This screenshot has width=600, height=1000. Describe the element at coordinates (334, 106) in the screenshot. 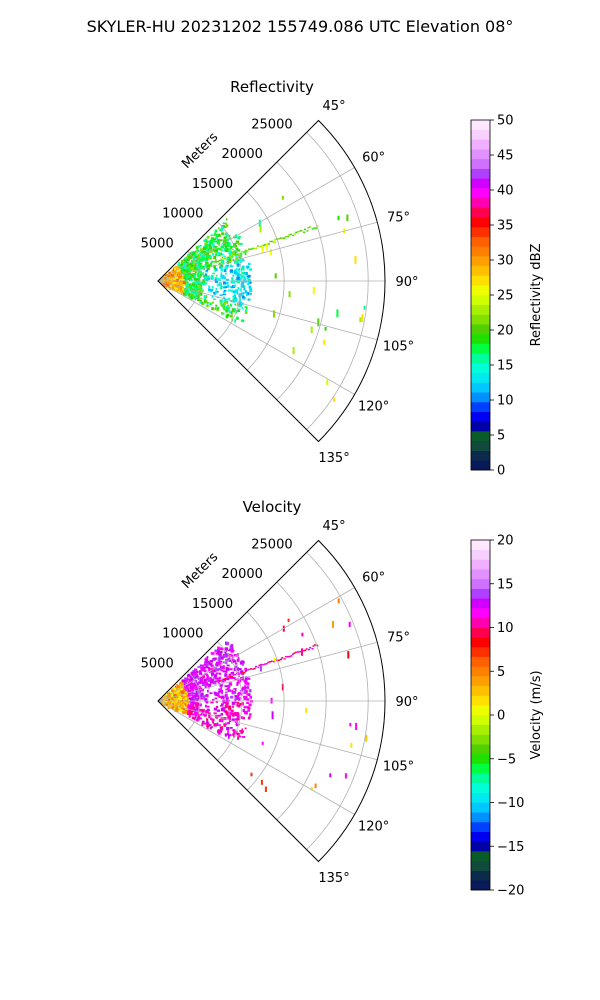

I see `azimuth-tick-label: 45°` at that location.